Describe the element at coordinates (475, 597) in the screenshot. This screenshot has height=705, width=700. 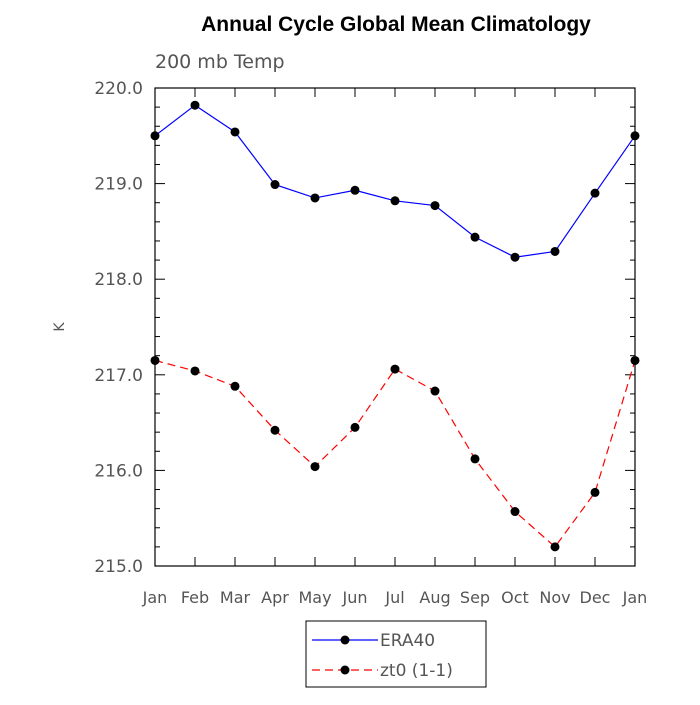
I see `x-tick-label: Sep` at that location.